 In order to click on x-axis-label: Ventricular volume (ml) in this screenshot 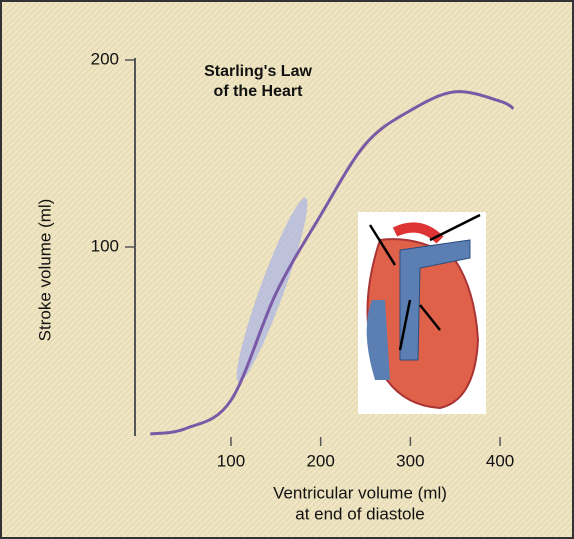, I will do `click(360, 492)`.